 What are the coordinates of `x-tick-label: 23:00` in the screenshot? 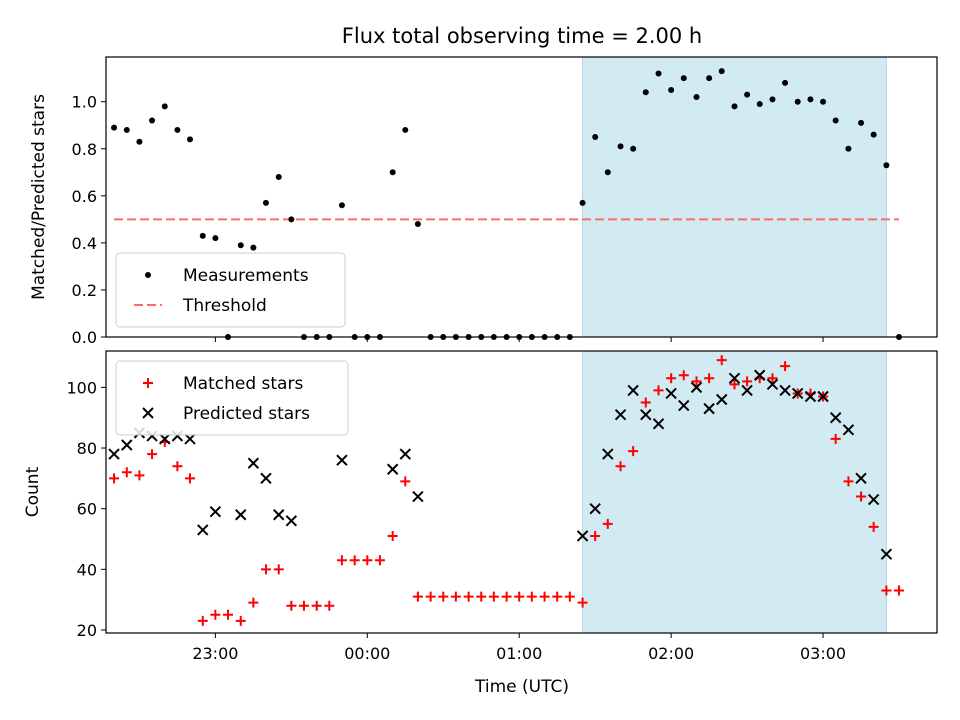 It's located at (215, 653).